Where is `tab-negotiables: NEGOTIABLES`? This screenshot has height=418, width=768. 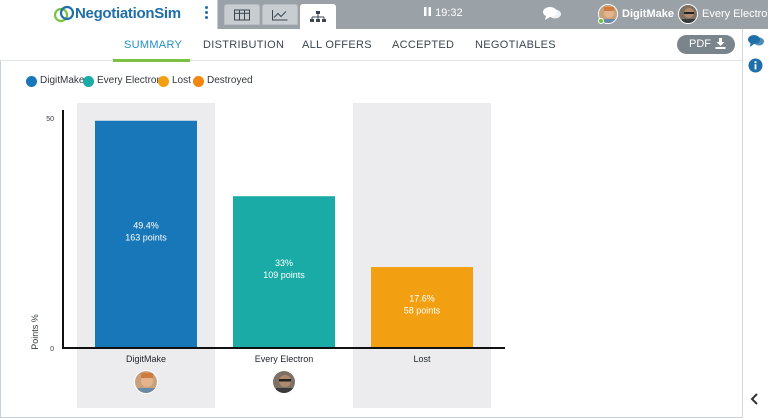 tab-negotiables: NEGOTIABLES is located at coordinates (515, 45).